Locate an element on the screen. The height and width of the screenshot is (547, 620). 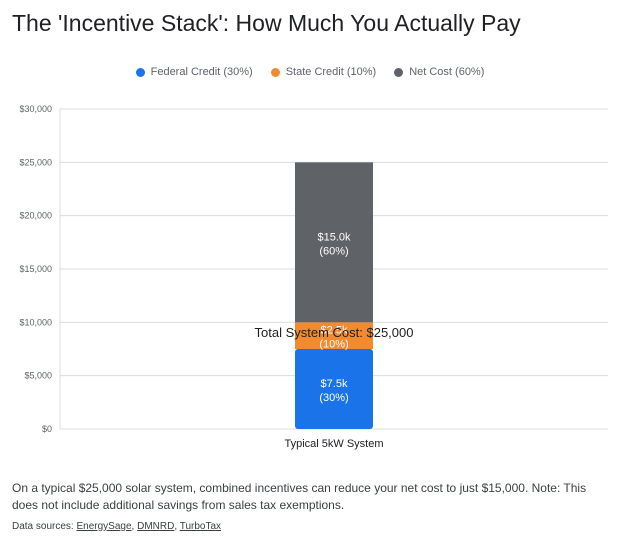
data-label-value: $7.5k is located at coordinates (334, 384).